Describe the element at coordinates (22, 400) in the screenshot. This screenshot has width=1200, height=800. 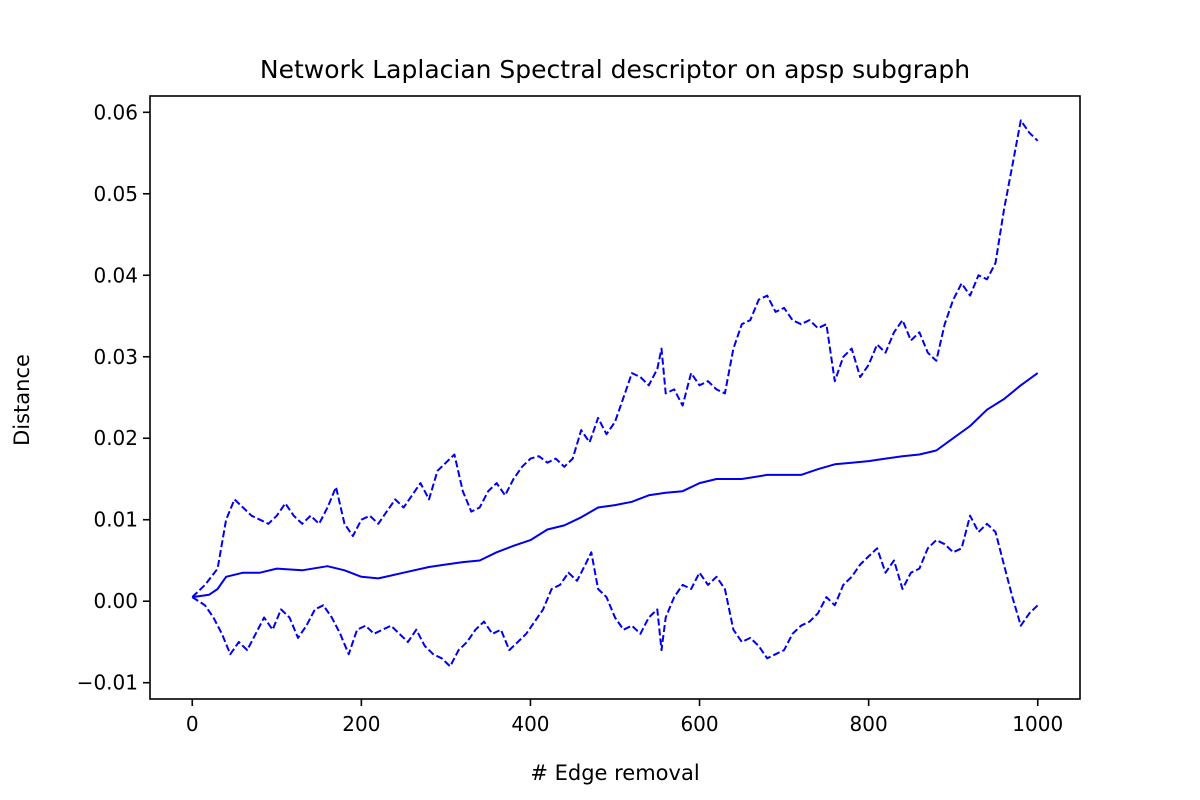
I see `y-axis-label: Distance` at that location.